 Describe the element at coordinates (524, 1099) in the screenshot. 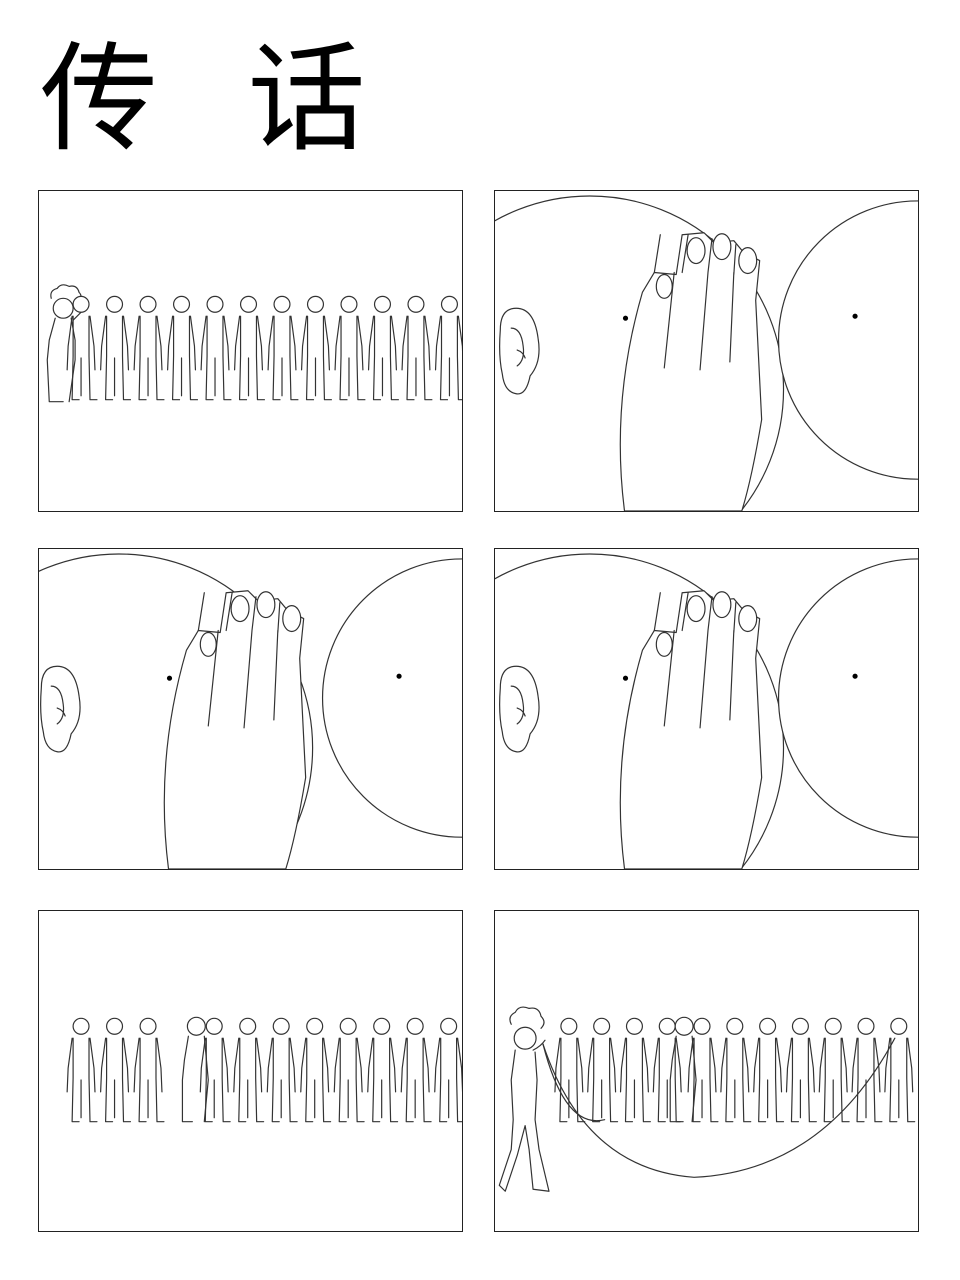

I see `walking-man-figure` at that location.